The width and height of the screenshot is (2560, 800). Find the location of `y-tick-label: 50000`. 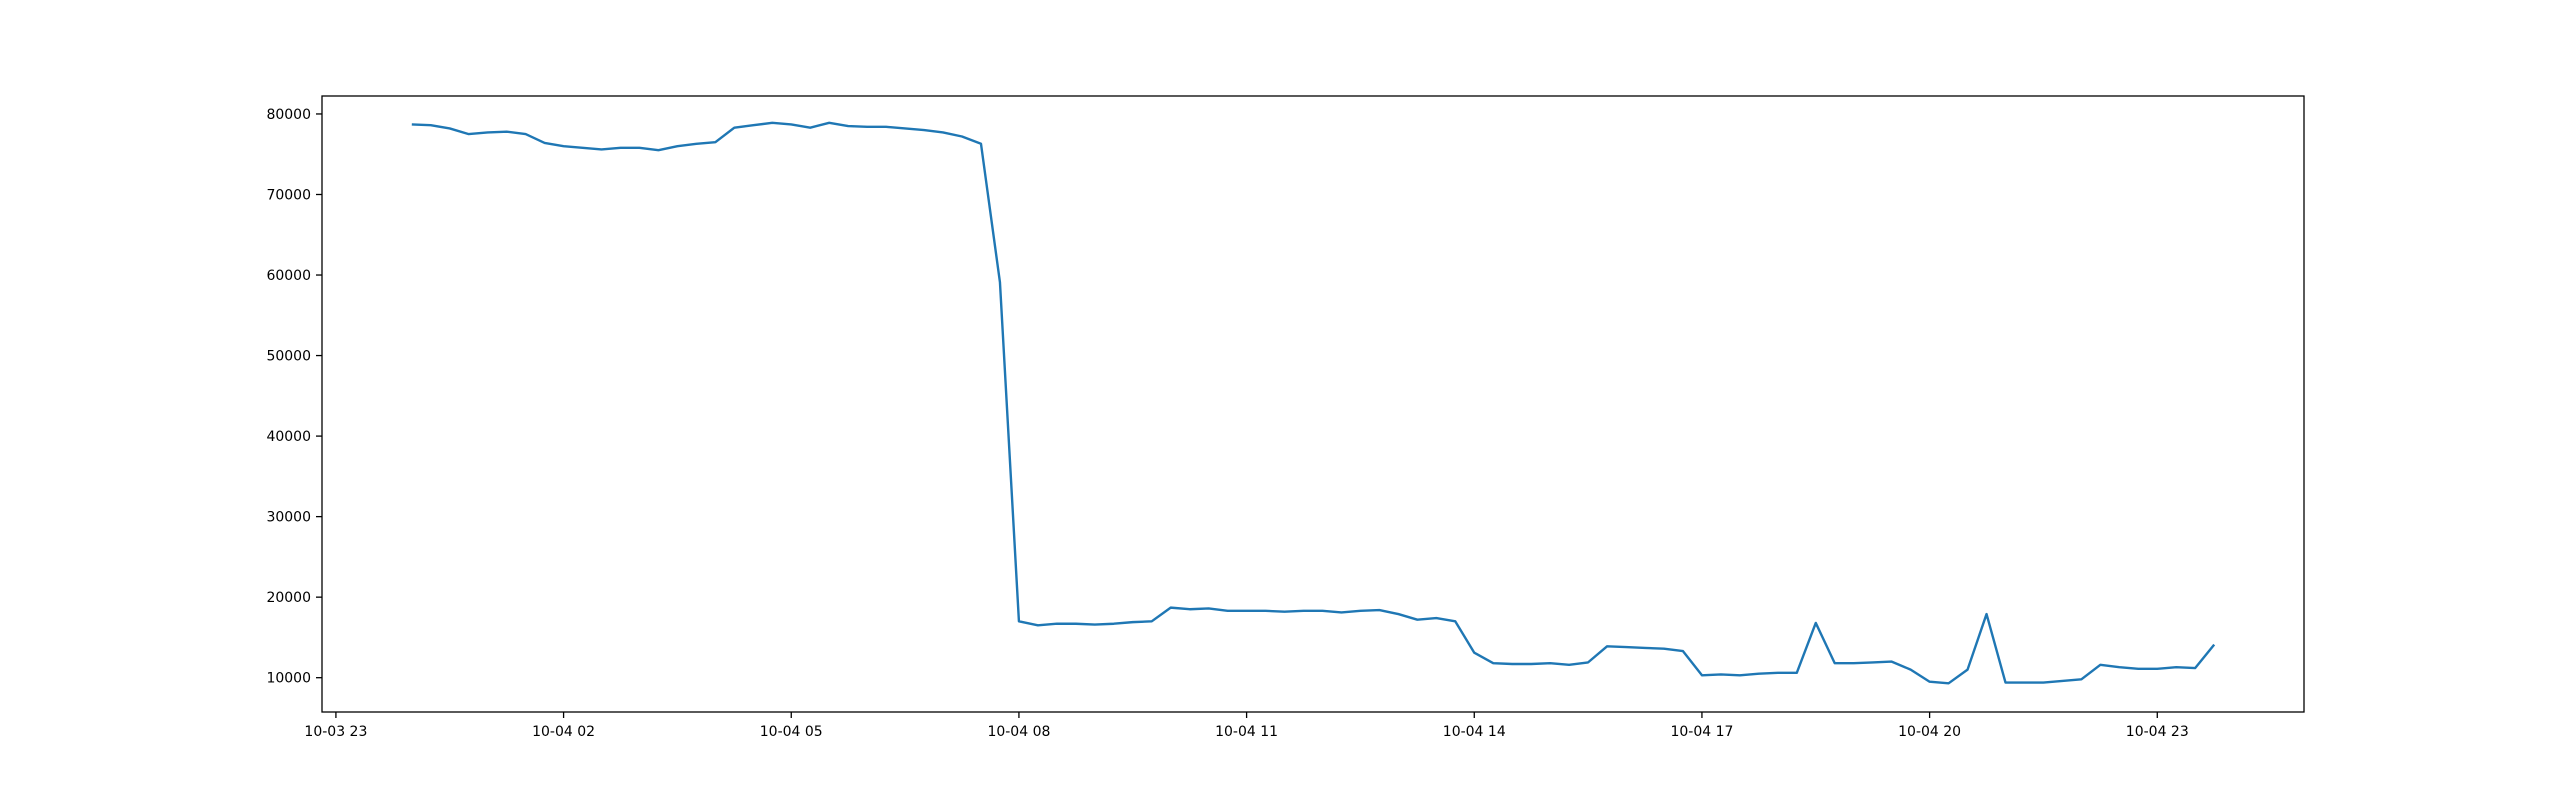

y-tick-label: 50000 is located at coordinates (288, 357).